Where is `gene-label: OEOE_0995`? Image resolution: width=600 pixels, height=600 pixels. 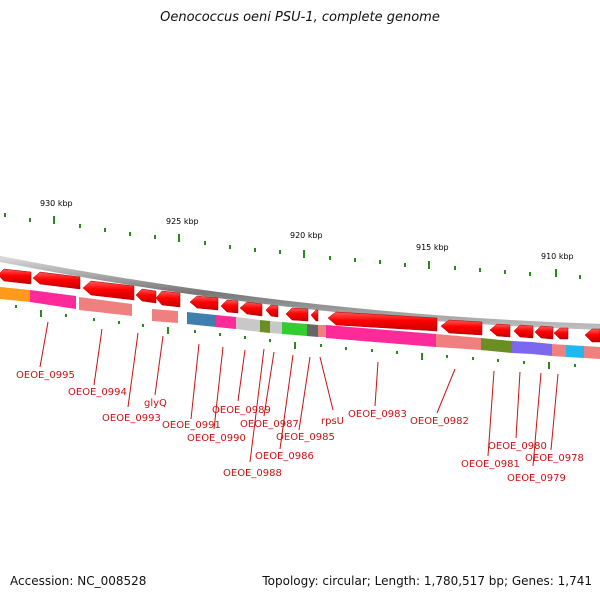
gene-label: OEOE_0995 is located at coordinates (45, 375).